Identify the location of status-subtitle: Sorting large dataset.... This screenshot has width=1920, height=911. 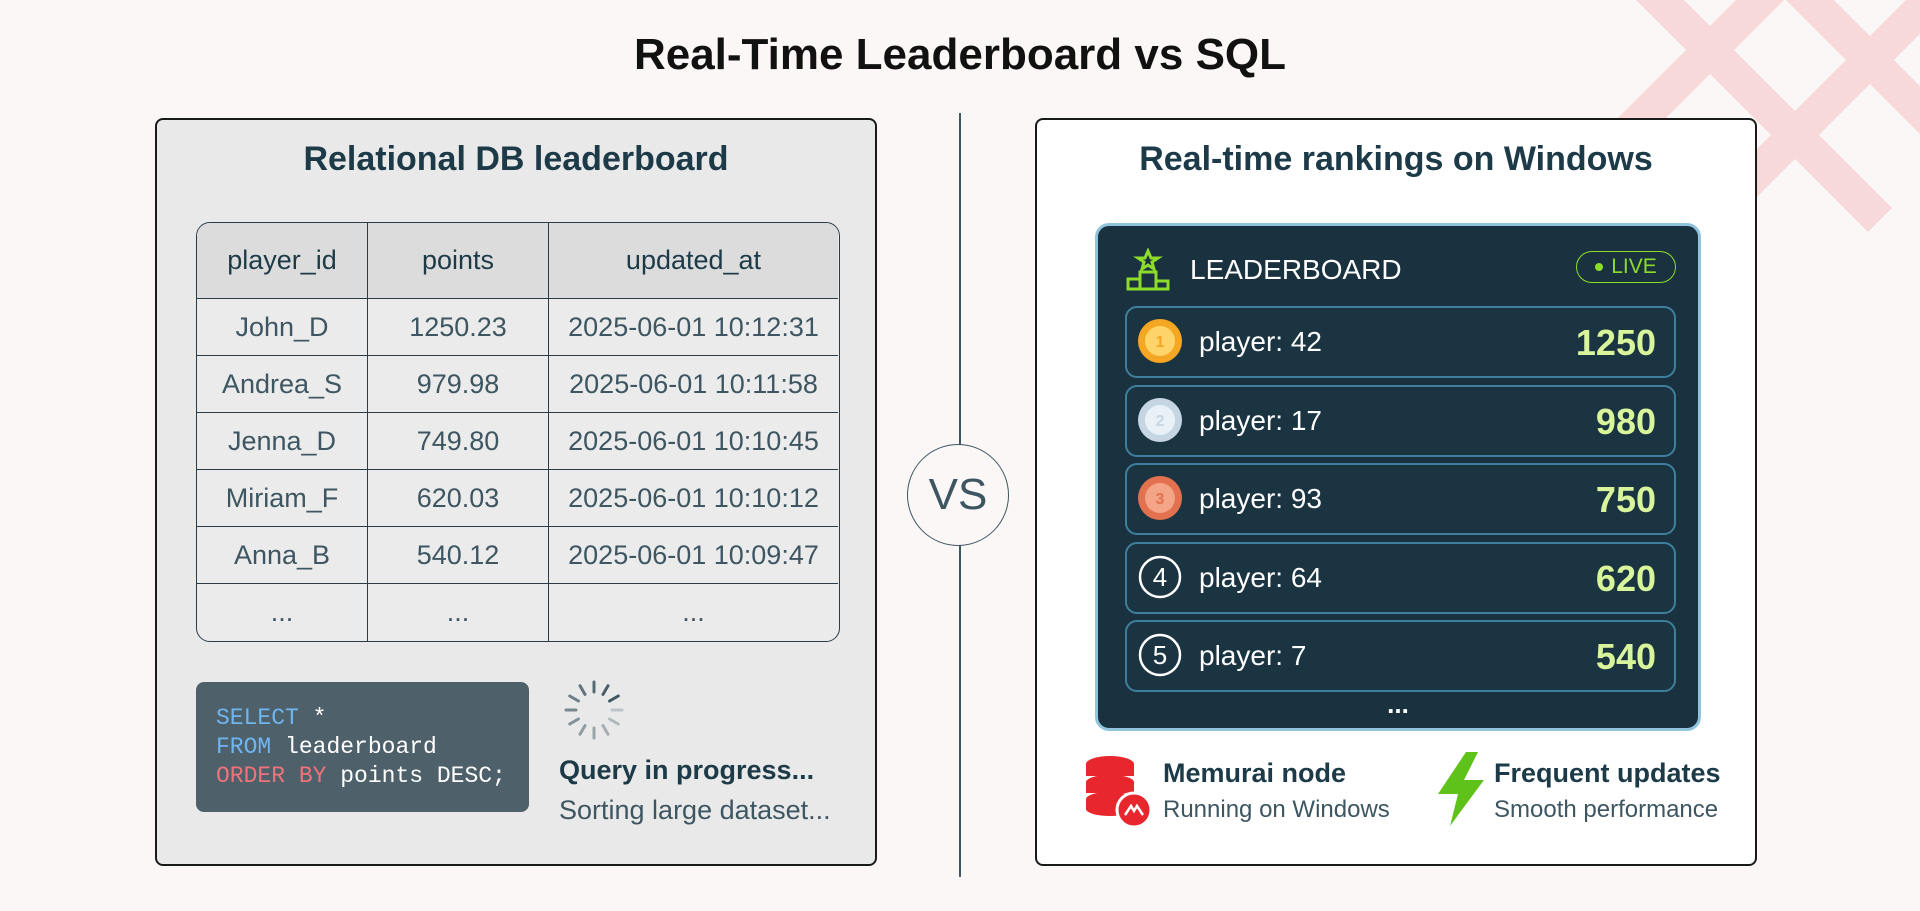
(695, 810).